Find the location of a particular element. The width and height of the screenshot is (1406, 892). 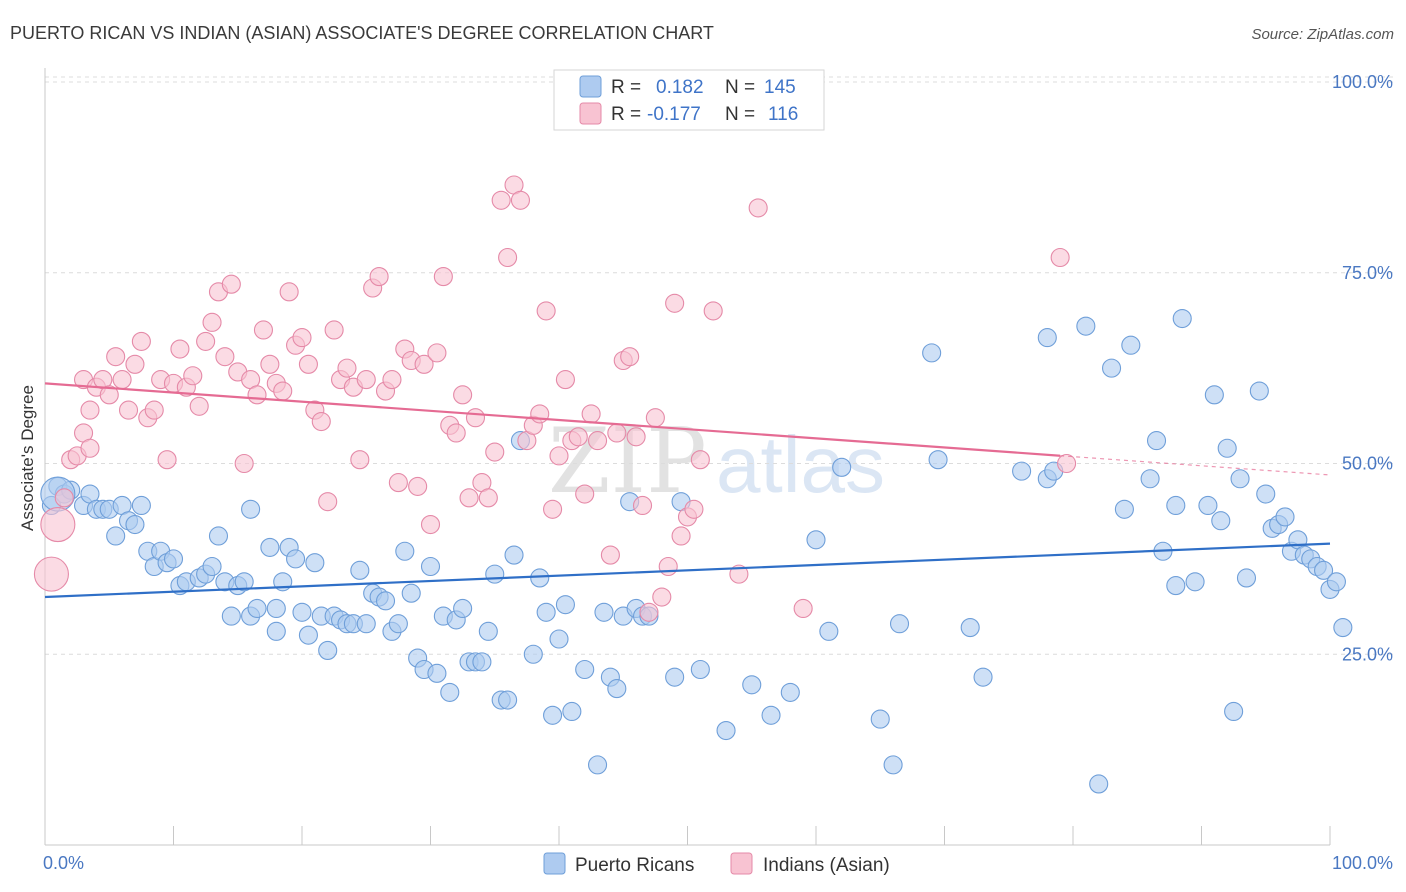

legend-r-value: 0.182 is located at coordinates (680, 87).